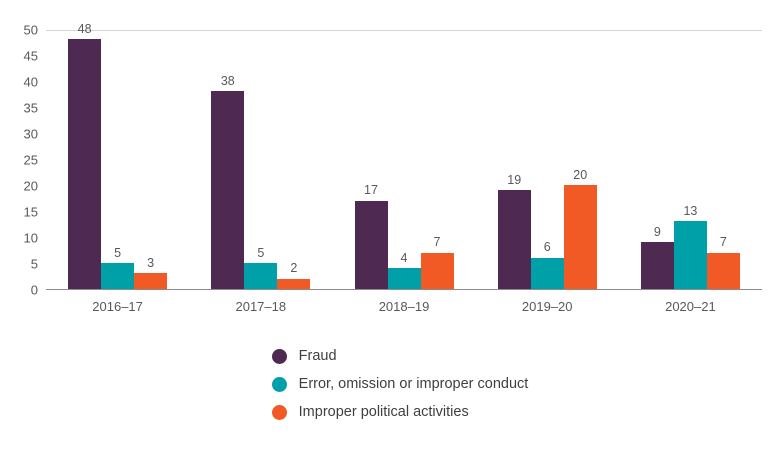 This screenshot has width=776, height=451. I want to click on bar-value-label: 6, so click(547, 247).